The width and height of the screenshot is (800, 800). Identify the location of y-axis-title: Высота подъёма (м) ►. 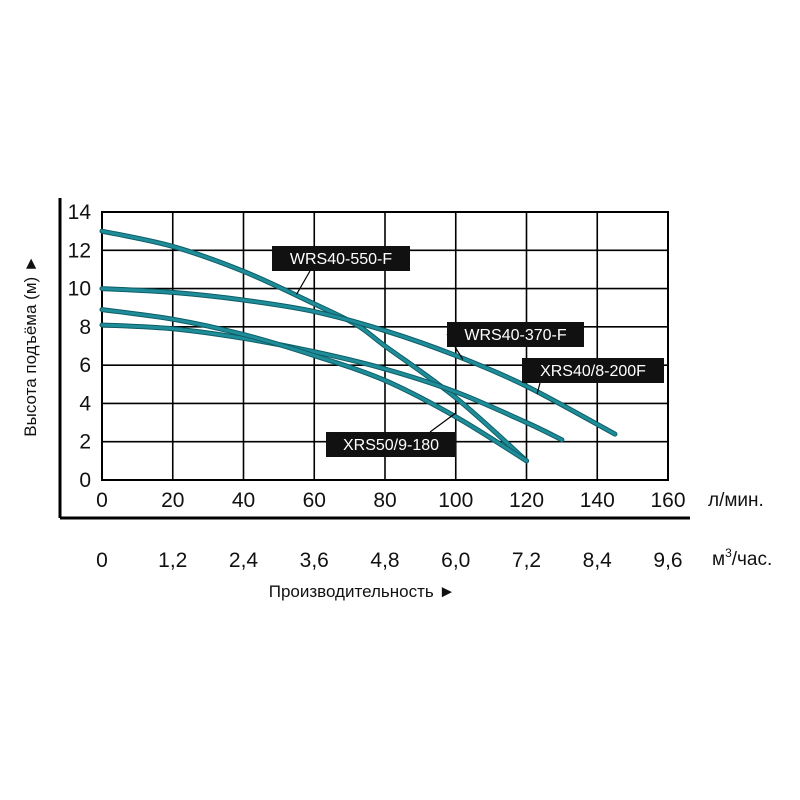
(30, 345).